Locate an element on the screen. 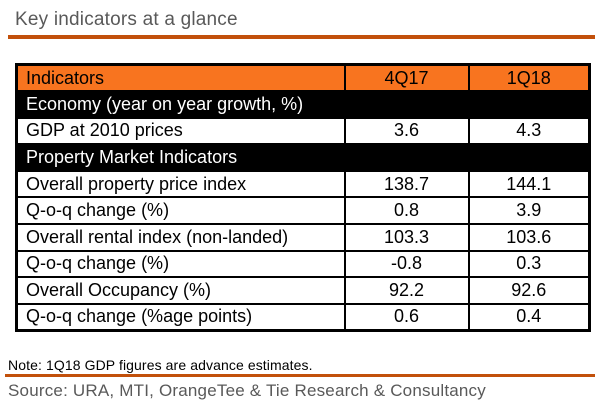 This screenshot has height=405, width=600. footer-rule is located at coordinates (300, 375).